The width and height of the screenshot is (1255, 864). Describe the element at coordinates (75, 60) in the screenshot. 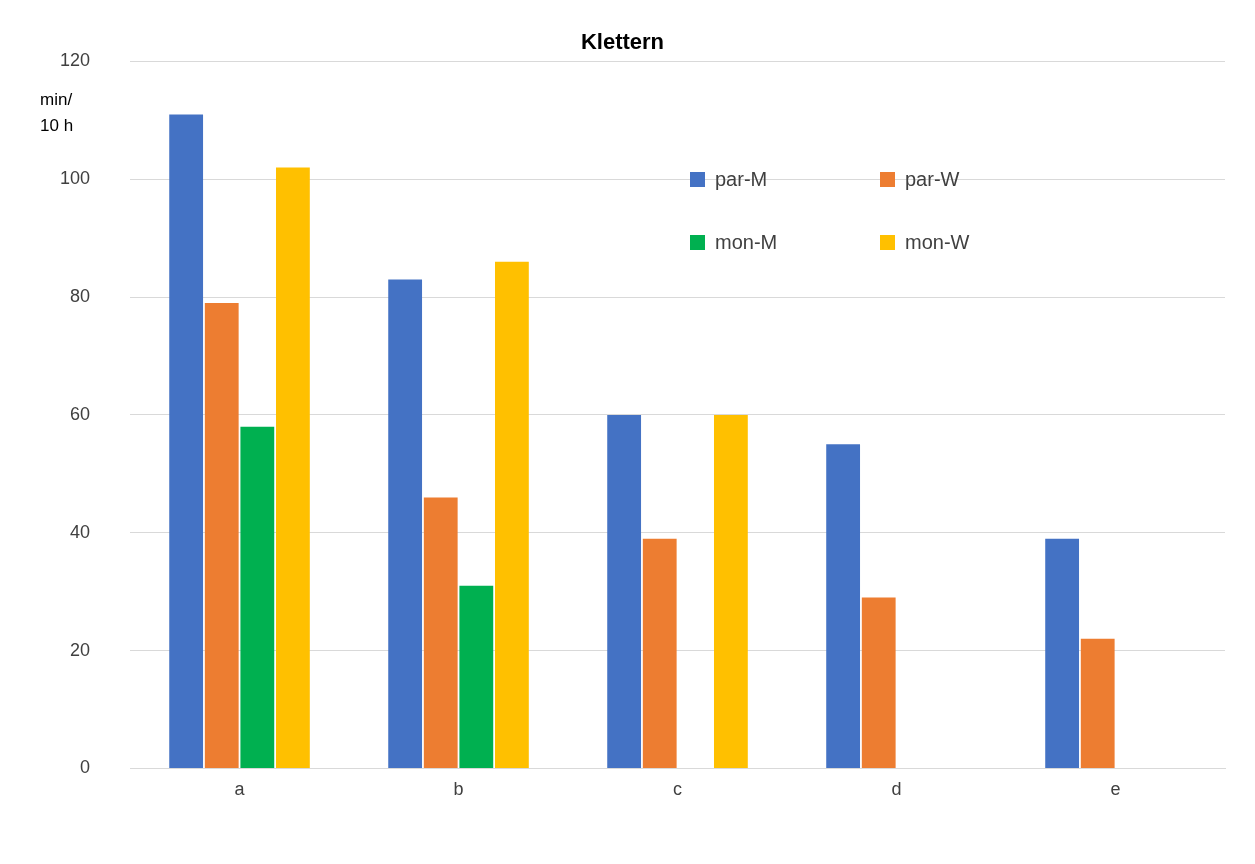

I see `y-tick-label: 120` at that location.